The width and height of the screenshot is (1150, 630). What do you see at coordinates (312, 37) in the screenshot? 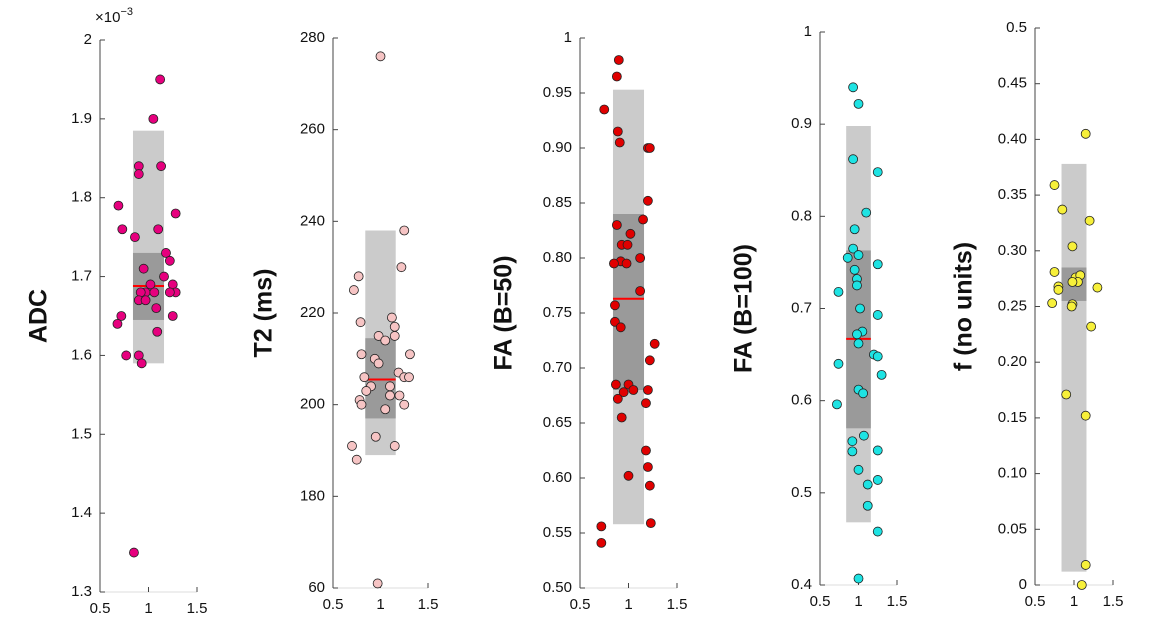
I see `y-tick-label: 280` at bounding box center [312, 37].